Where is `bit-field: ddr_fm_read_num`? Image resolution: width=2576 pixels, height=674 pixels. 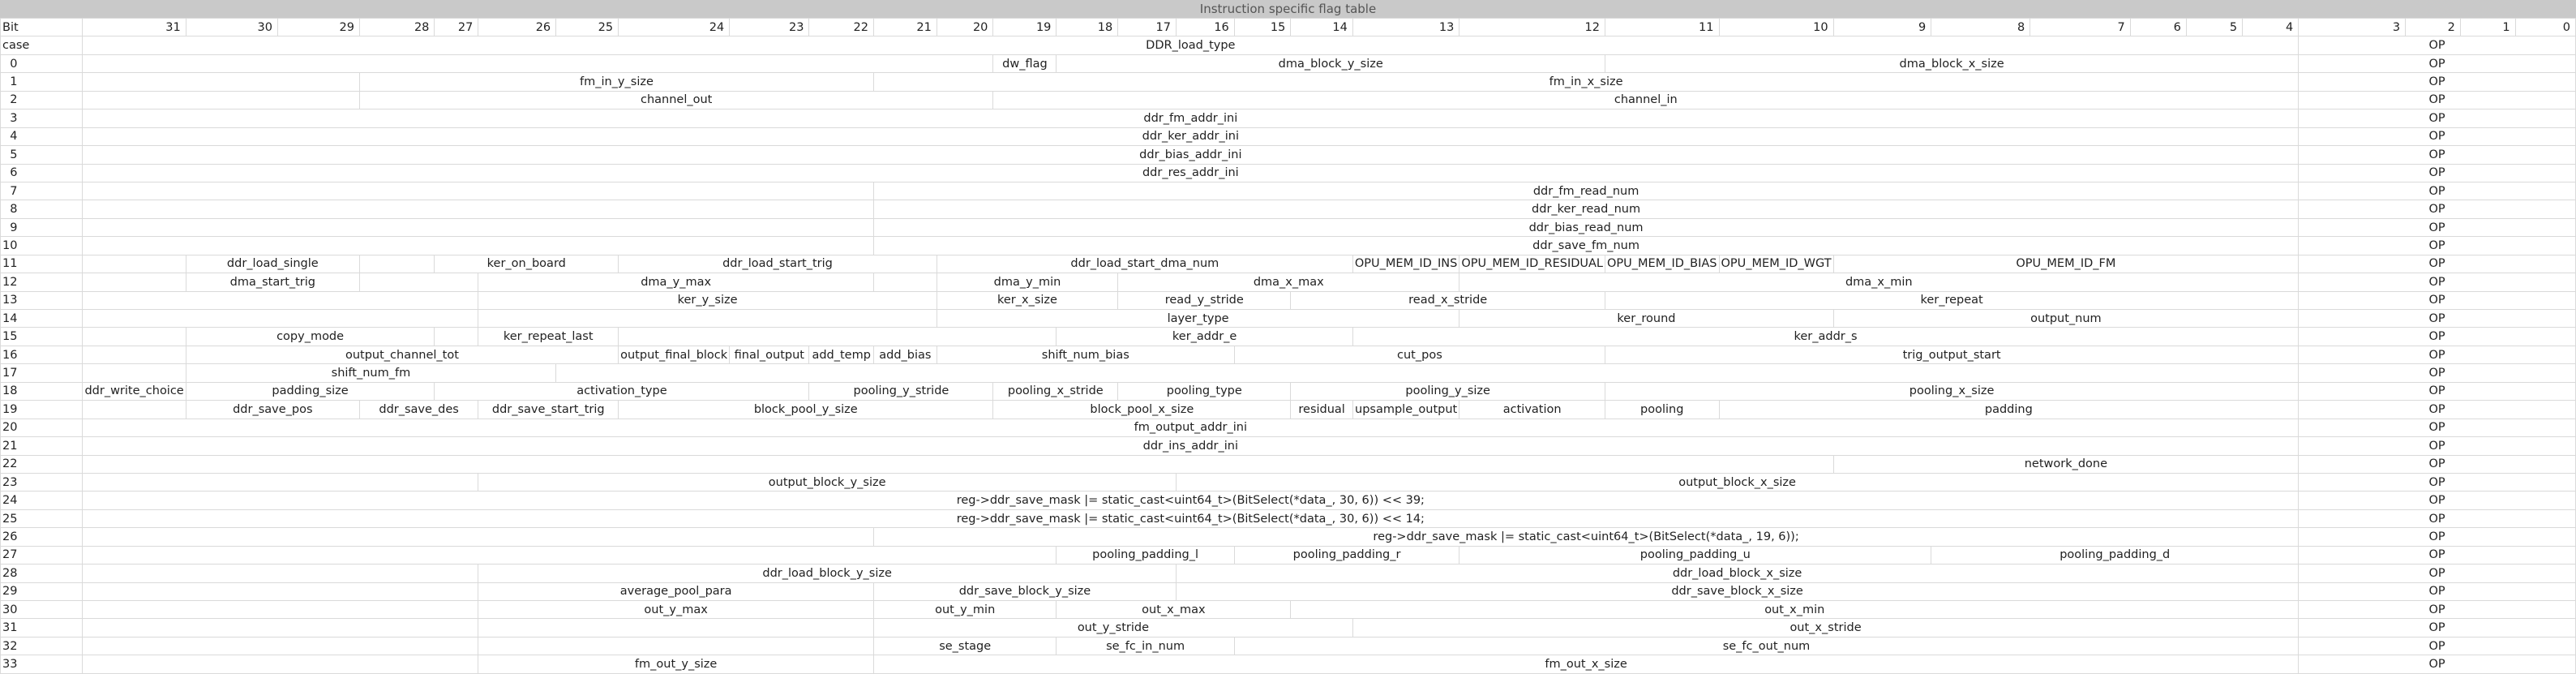
bit-field: ddr_fm_read_num is located at coordinates (1586, 191).